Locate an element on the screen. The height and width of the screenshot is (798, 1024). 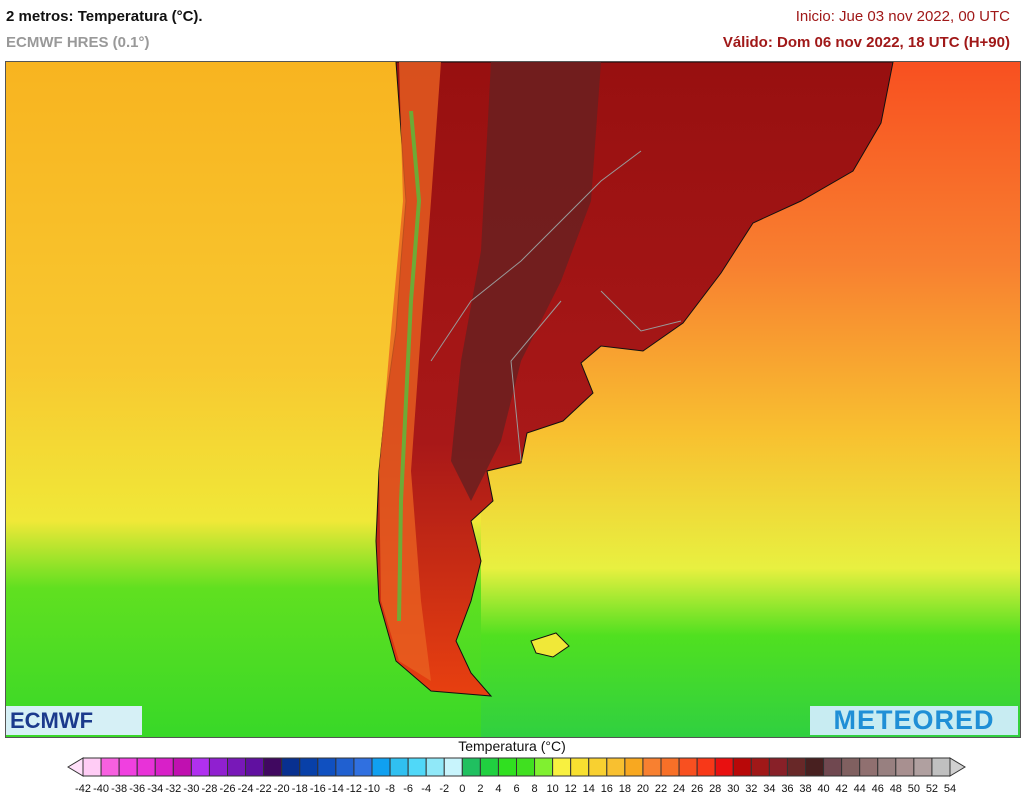
model-name: ECMWF HRES (0.1°) is located at coordinates (78, 42).